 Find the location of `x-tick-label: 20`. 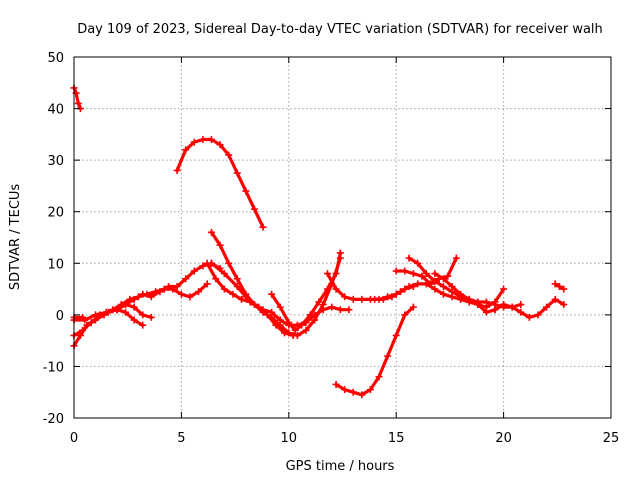

x-tick-label: 20 is located at coordinates (503, 438).